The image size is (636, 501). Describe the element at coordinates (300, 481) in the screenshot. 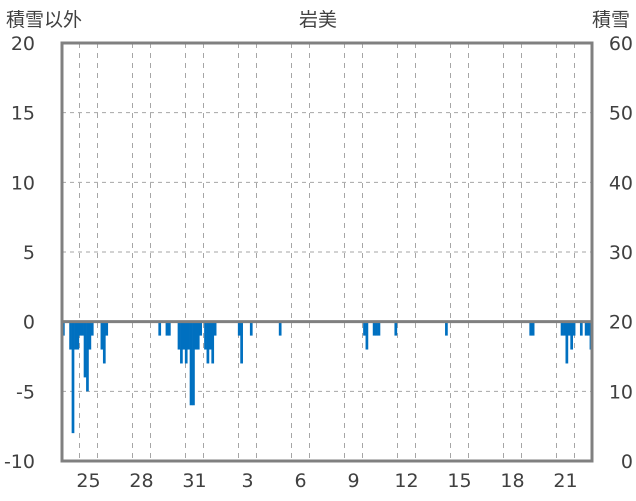

I see `x-tick-label: 6` at that location.